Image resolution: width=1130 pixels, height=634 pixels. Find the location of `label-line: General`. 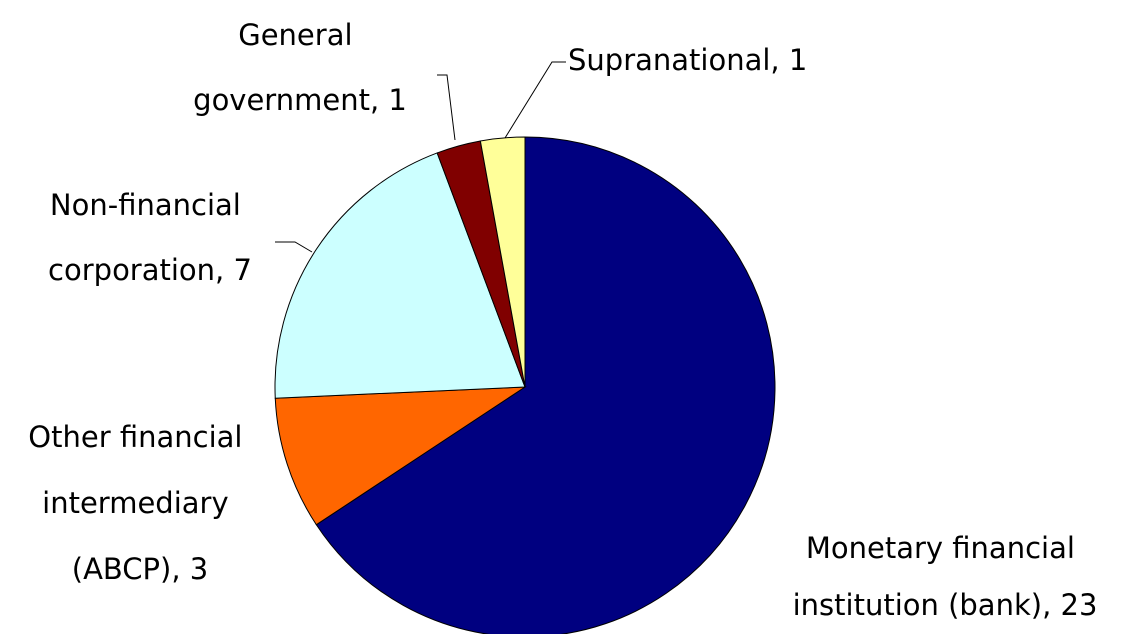

label-line: General is located at coordinates (300, 35).